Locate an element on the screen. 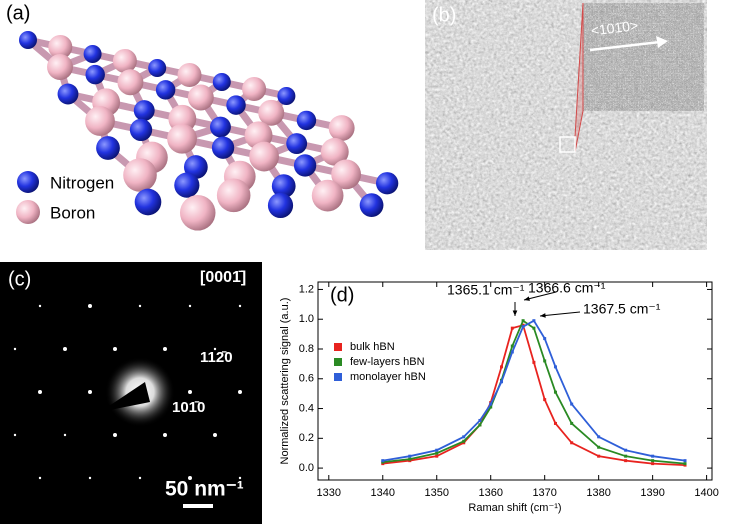 The image size is (747, 524). x-tick-label: 1390 is located at coordinates (652, 493).